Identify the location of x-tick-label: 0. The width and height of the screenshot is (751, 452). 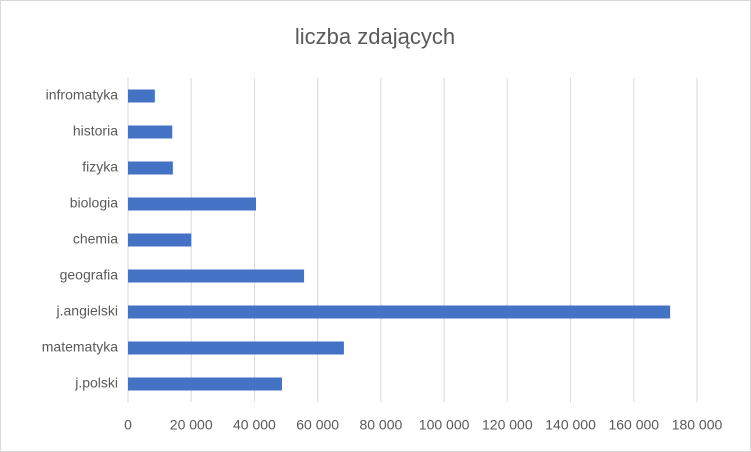
(128, 425).